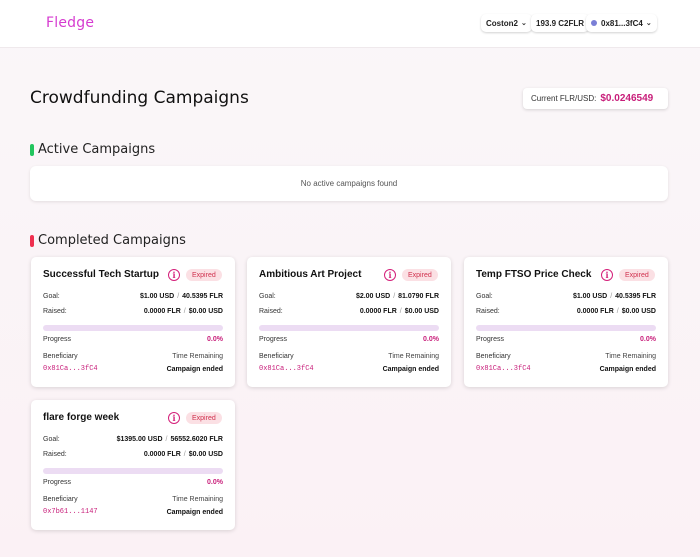 This screenshot has height=557, width=700. What do you see at coordinates (81, 417) in the screenshot?
I see `campaign-title: flare forge week` at bounding box center [81, 417].